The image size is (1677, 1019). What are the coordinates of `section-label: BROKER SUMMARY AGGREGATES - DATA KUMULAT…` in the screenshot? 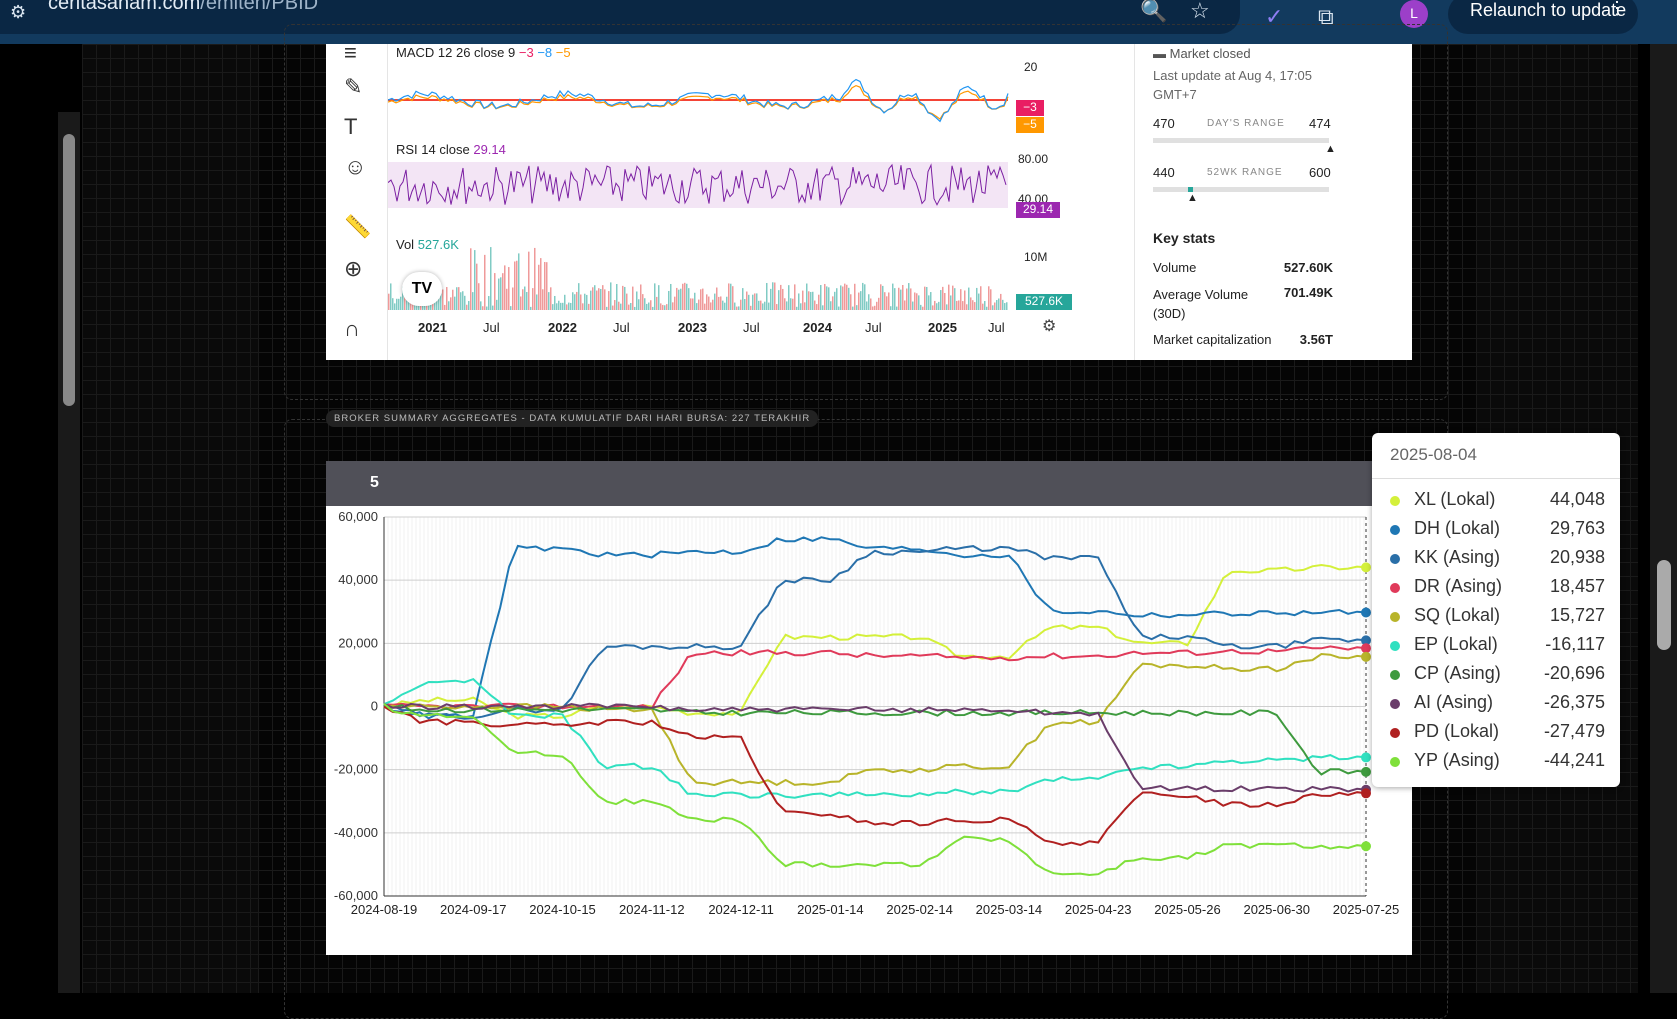 It's located at (572, 418).